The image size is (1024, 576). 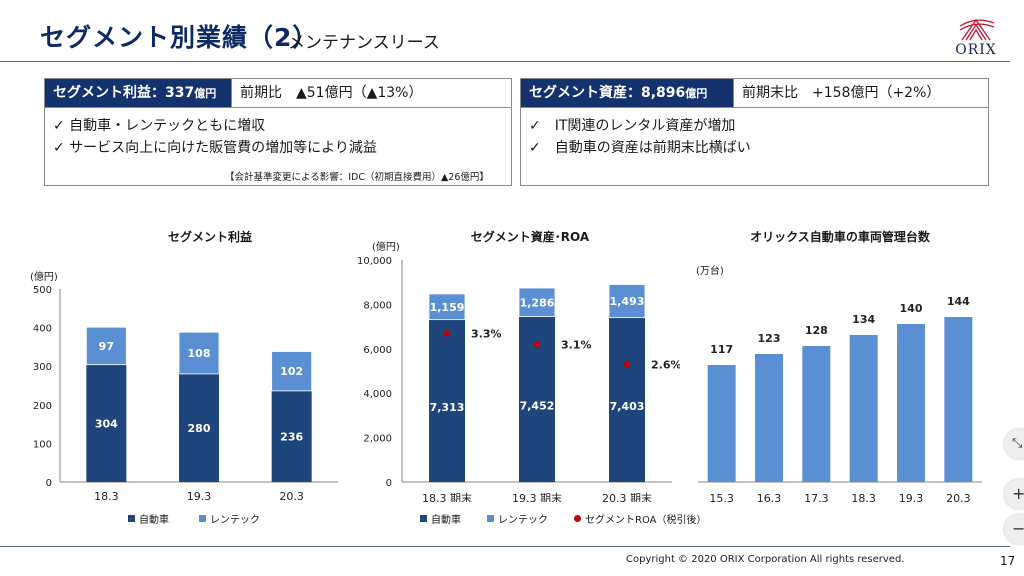 I want to click on y-tick-label: 6,000, so click(x=377, y=350).